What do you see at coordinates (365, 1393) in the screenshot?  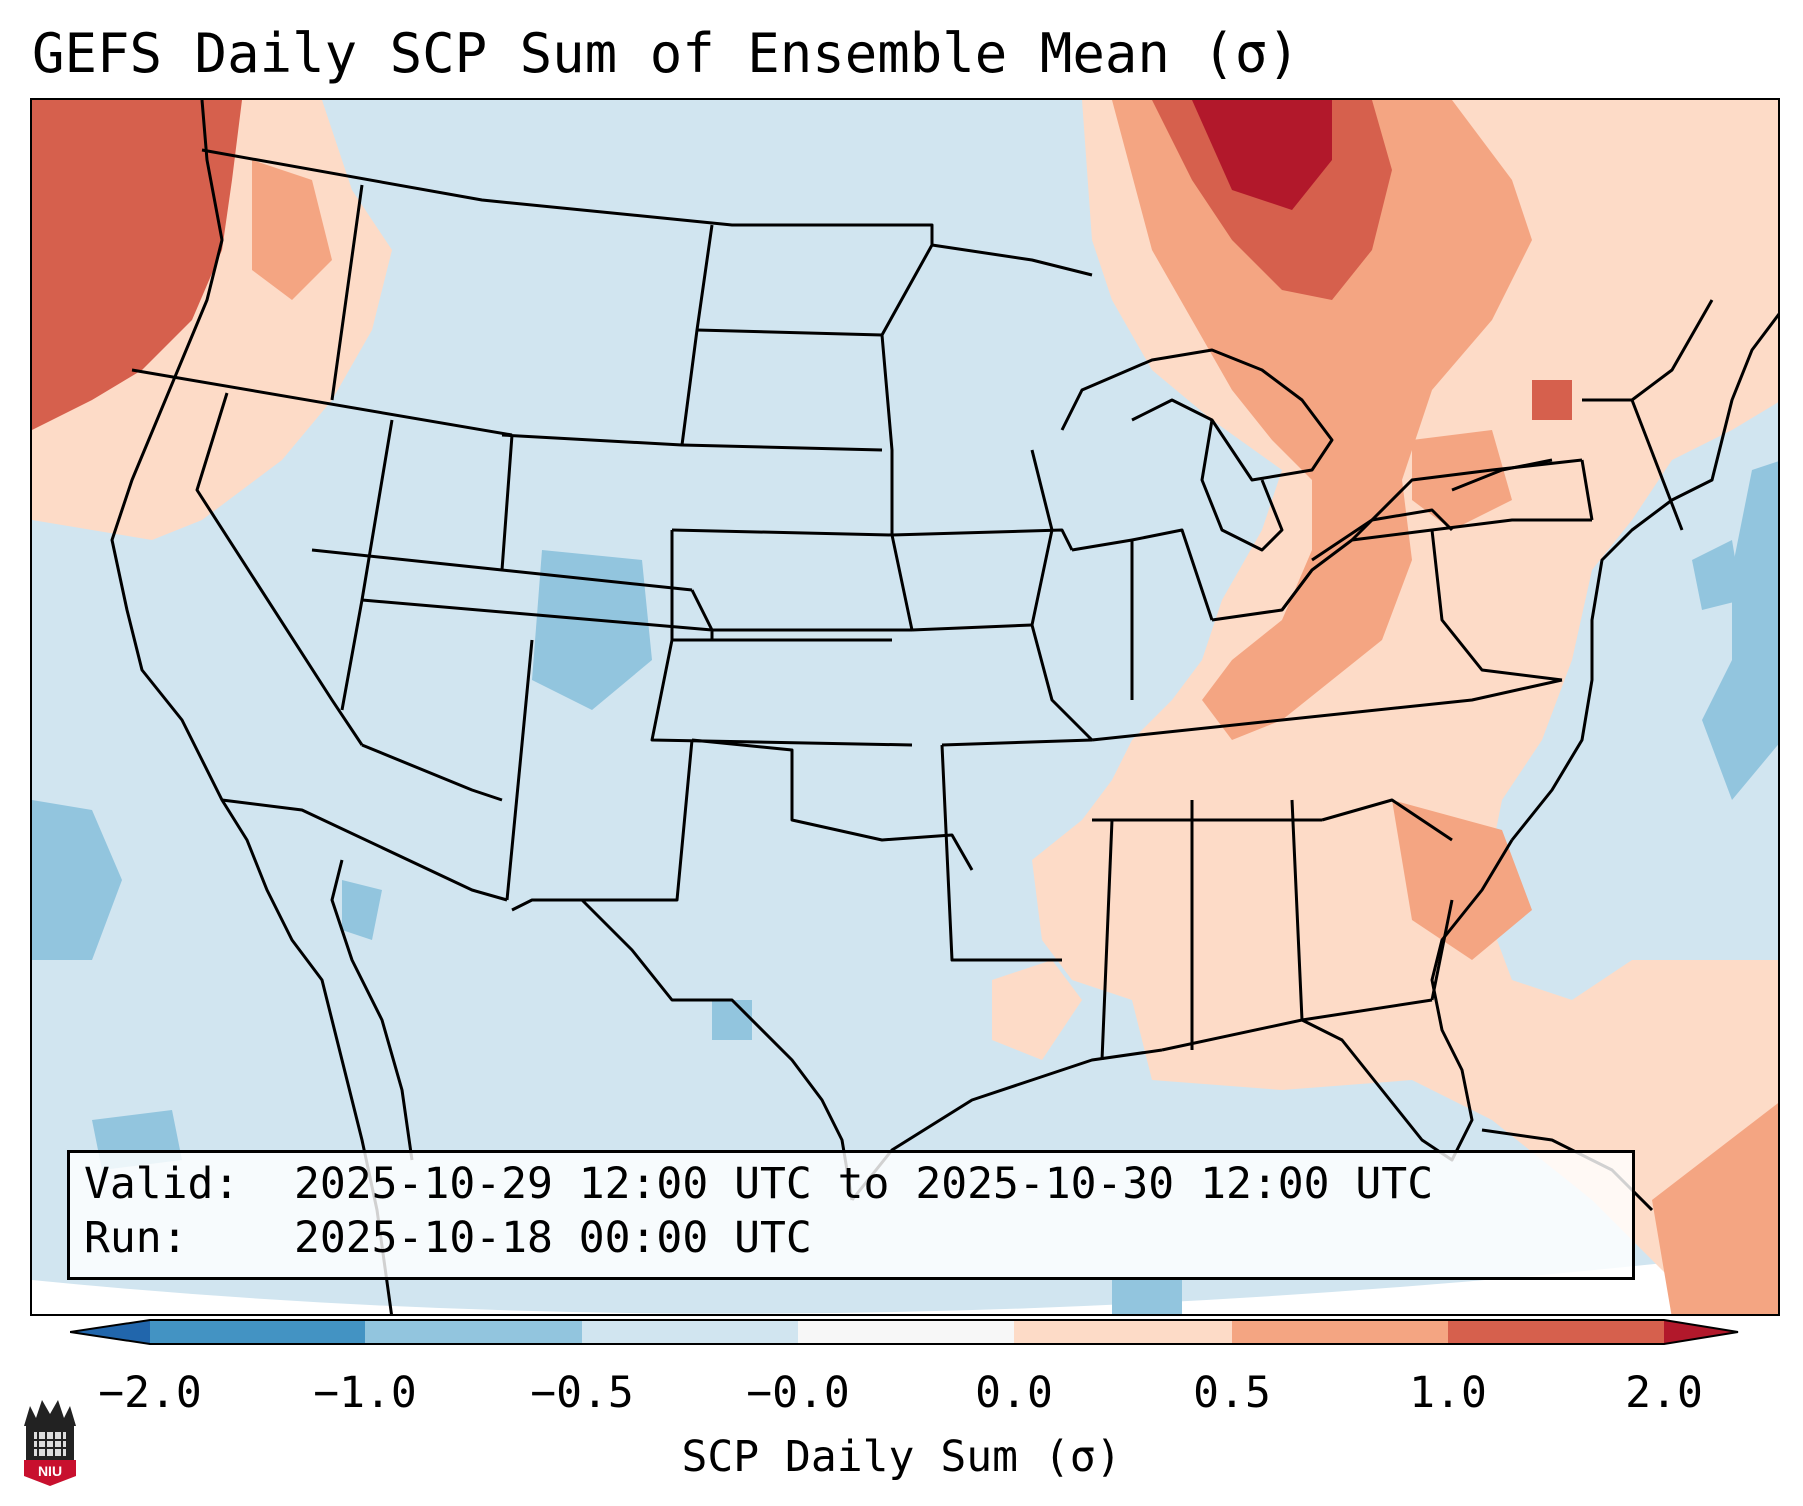 I see `colorbar-tick: −1.0` at bounding box center [365, 1393].